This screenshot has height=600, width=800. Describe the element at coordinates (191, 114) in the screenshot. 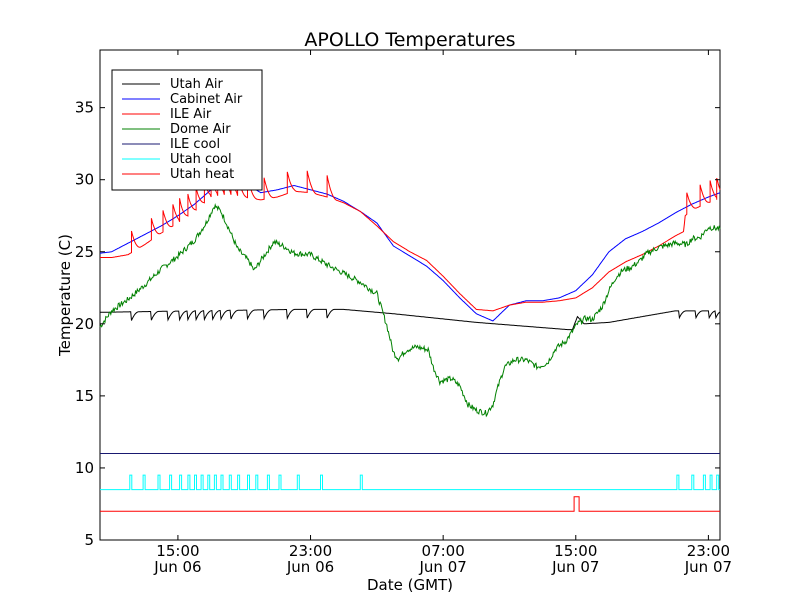

I see `legend-label-ile-air: ILE Air` at that location.